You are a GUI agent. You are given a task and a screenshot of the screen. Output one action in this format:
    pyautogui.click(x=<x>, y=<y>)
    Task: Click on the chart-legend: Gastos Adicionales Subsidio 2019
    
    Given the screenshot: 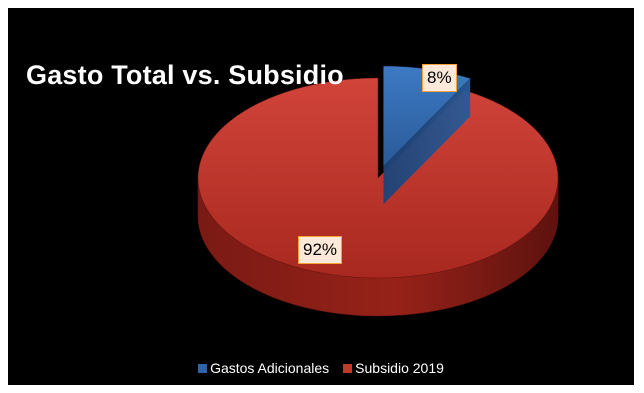 What is the action you would take?
    pyautogui.click(x=321, y=368)
    